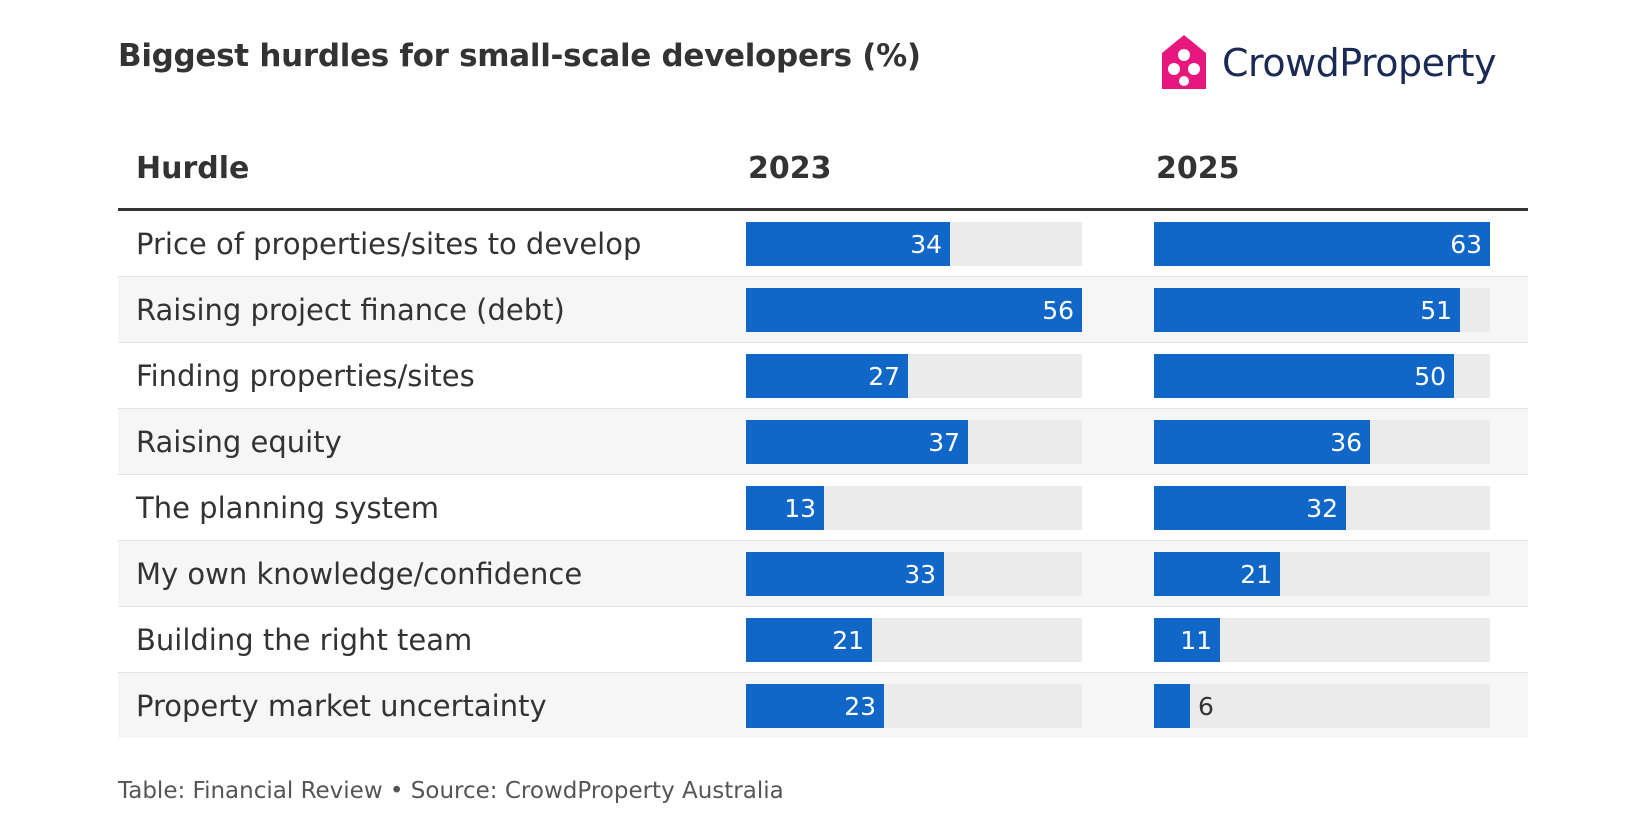  I want to click on bar-track-2023: 56, so click(914, 310).